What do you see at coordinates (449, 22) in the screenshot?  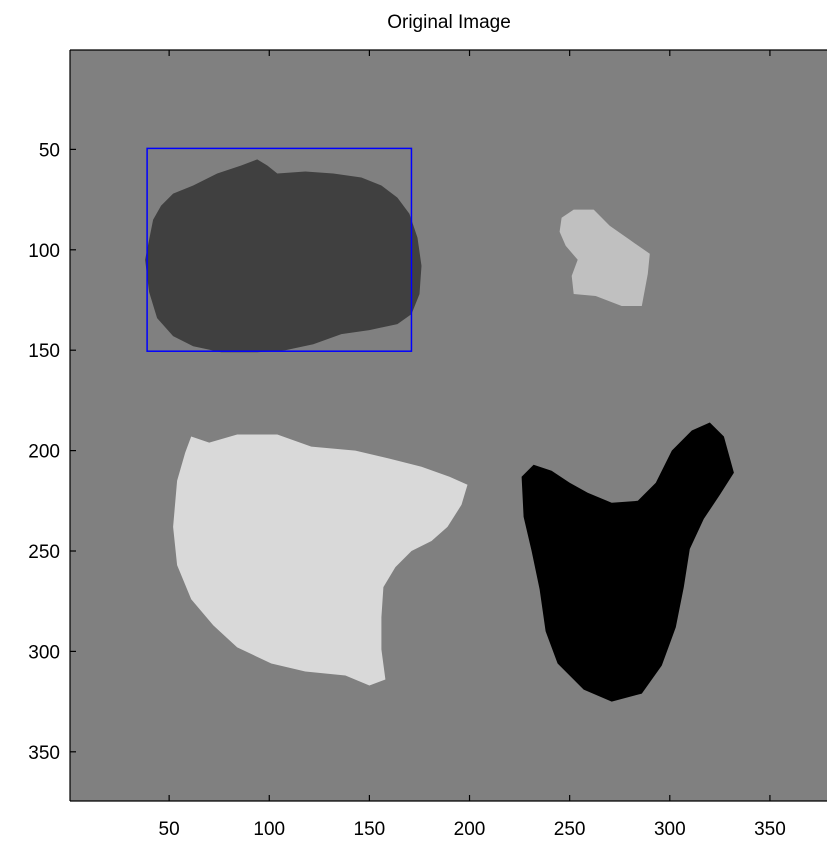 I see `plot-title: Original Image` at bounding box center [449, 22].